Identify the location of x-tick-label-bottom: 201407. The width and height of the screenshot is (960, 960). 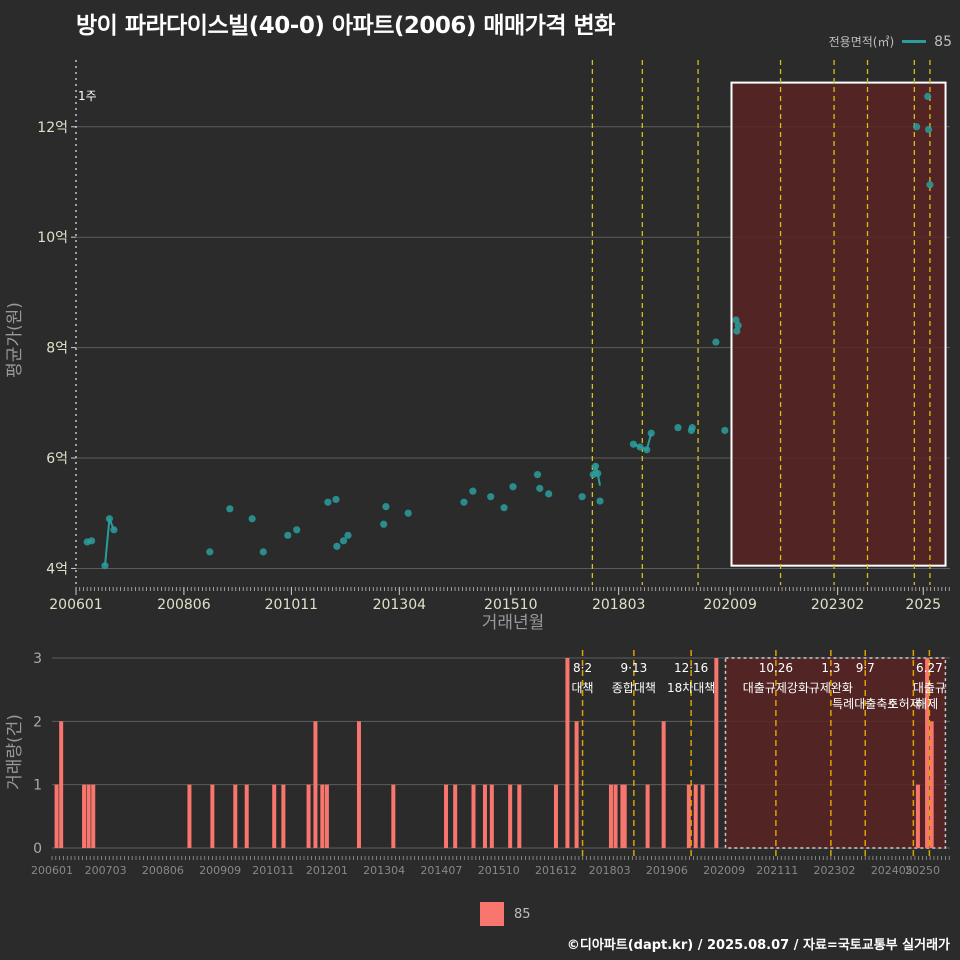
(441, 870).